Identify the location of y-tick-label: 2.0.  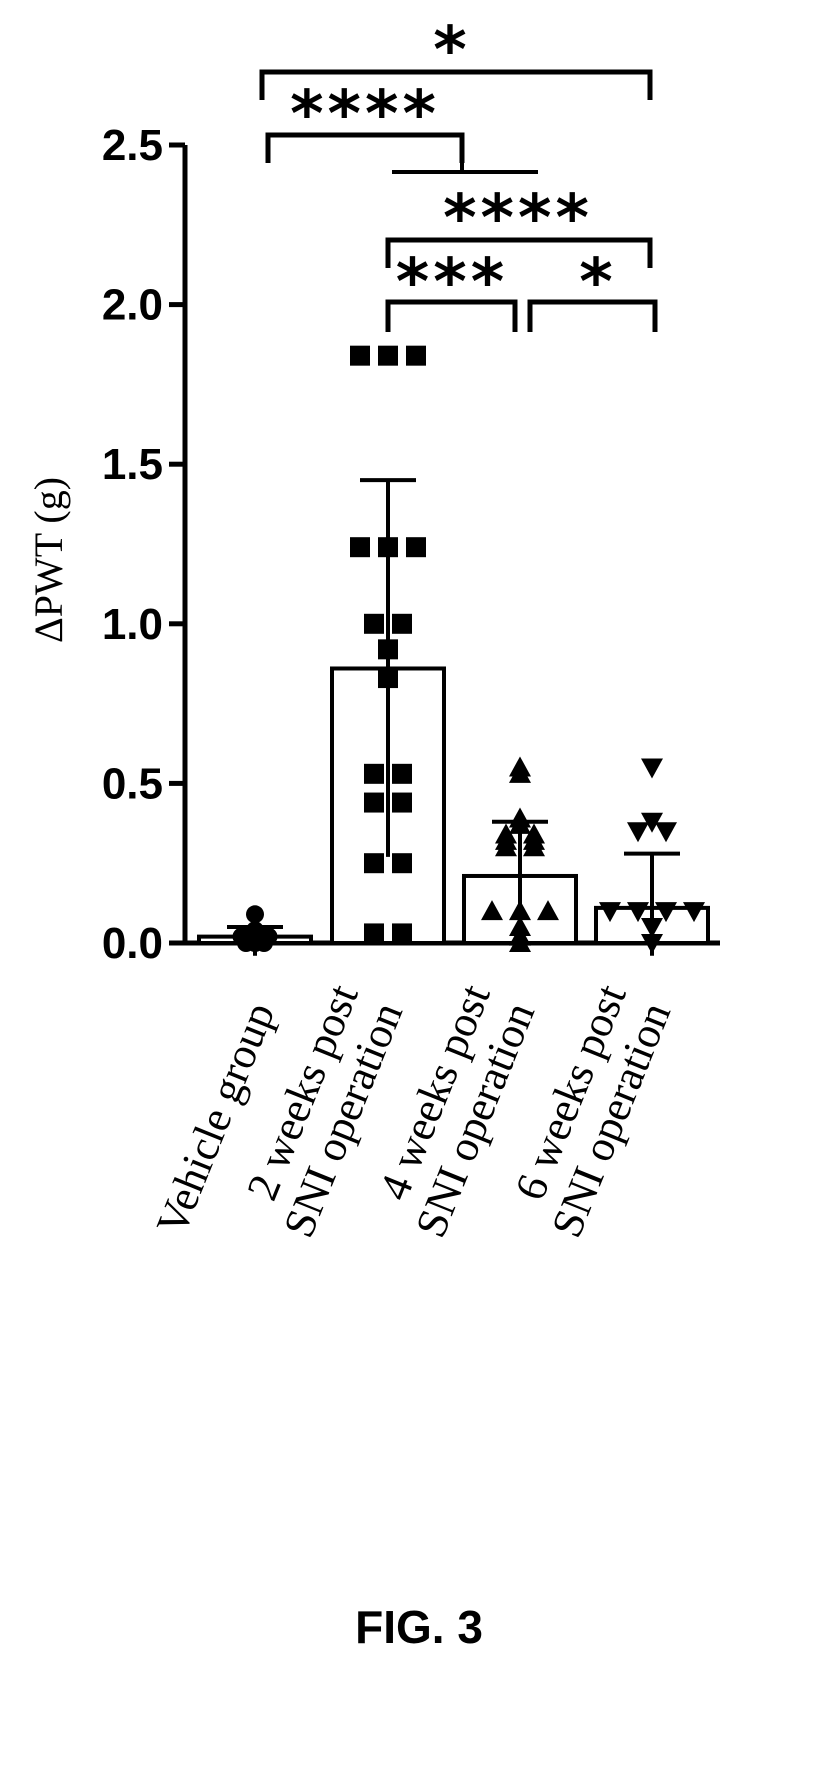
(132, 305).